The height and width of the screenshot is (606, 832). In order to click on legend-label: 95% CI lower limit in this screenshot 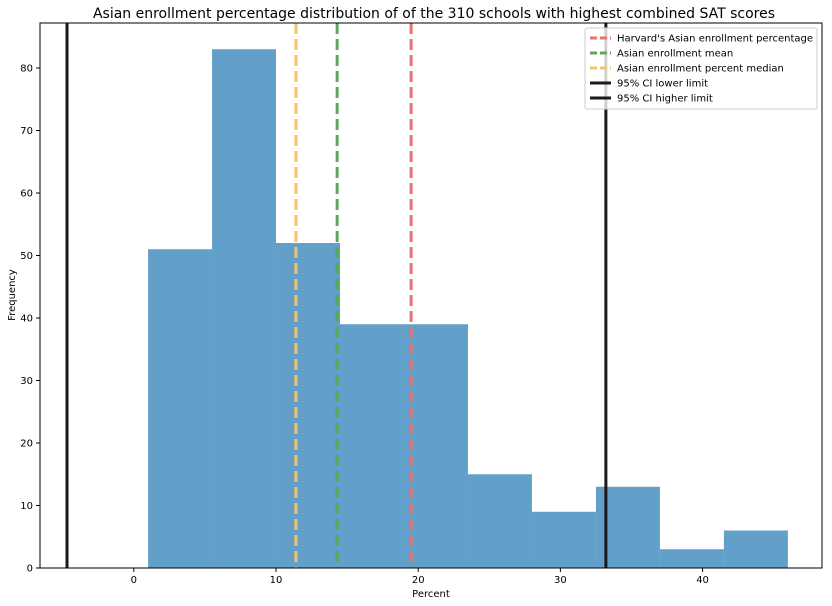, I will do `click(662, 84)`.